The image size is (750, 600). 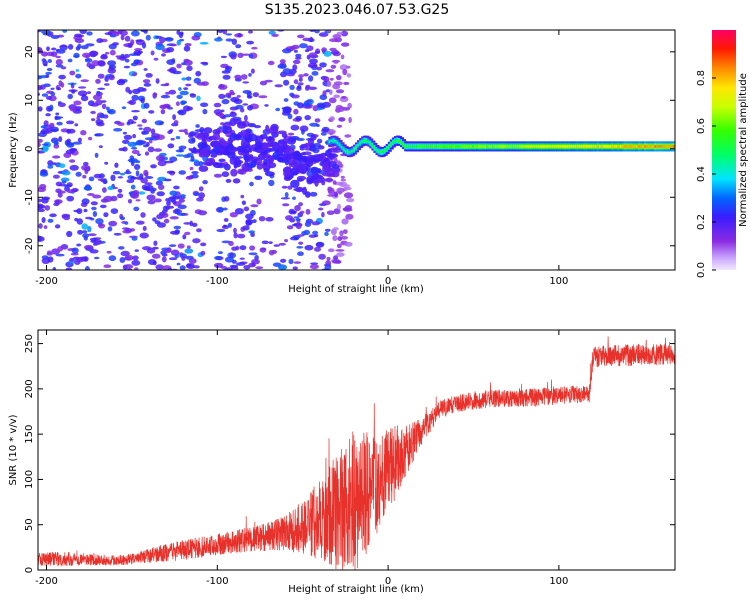 What do you see at coordinates (701, 270) in the screenshot?
I see `colorbar-tick-label: 0.0` at bounding box center [701, 270].